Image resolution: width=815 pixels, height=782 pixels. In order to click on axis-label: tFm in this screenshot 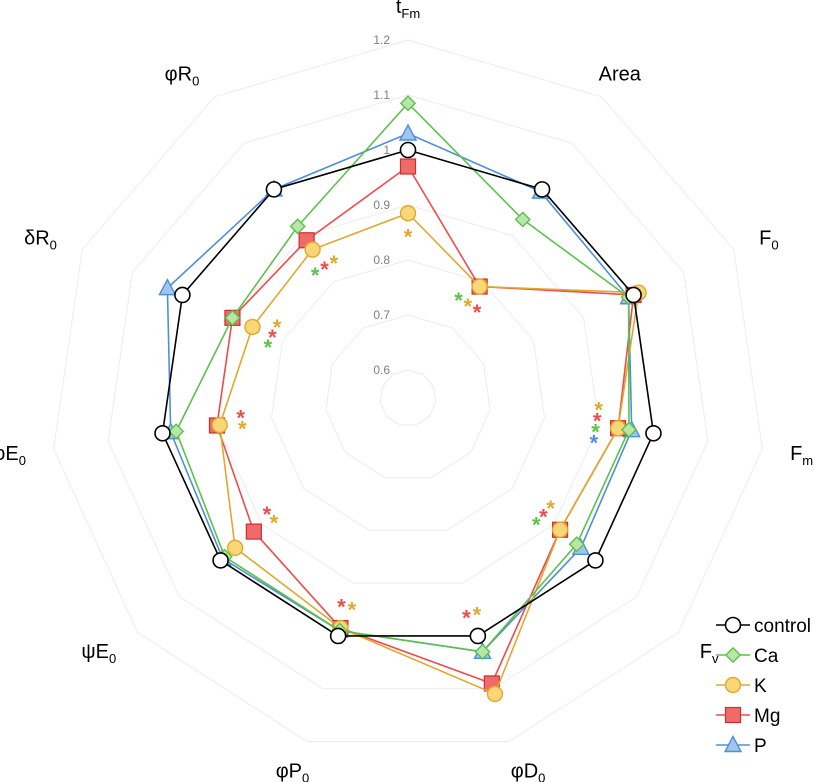, I will do `click(408, 10)`.